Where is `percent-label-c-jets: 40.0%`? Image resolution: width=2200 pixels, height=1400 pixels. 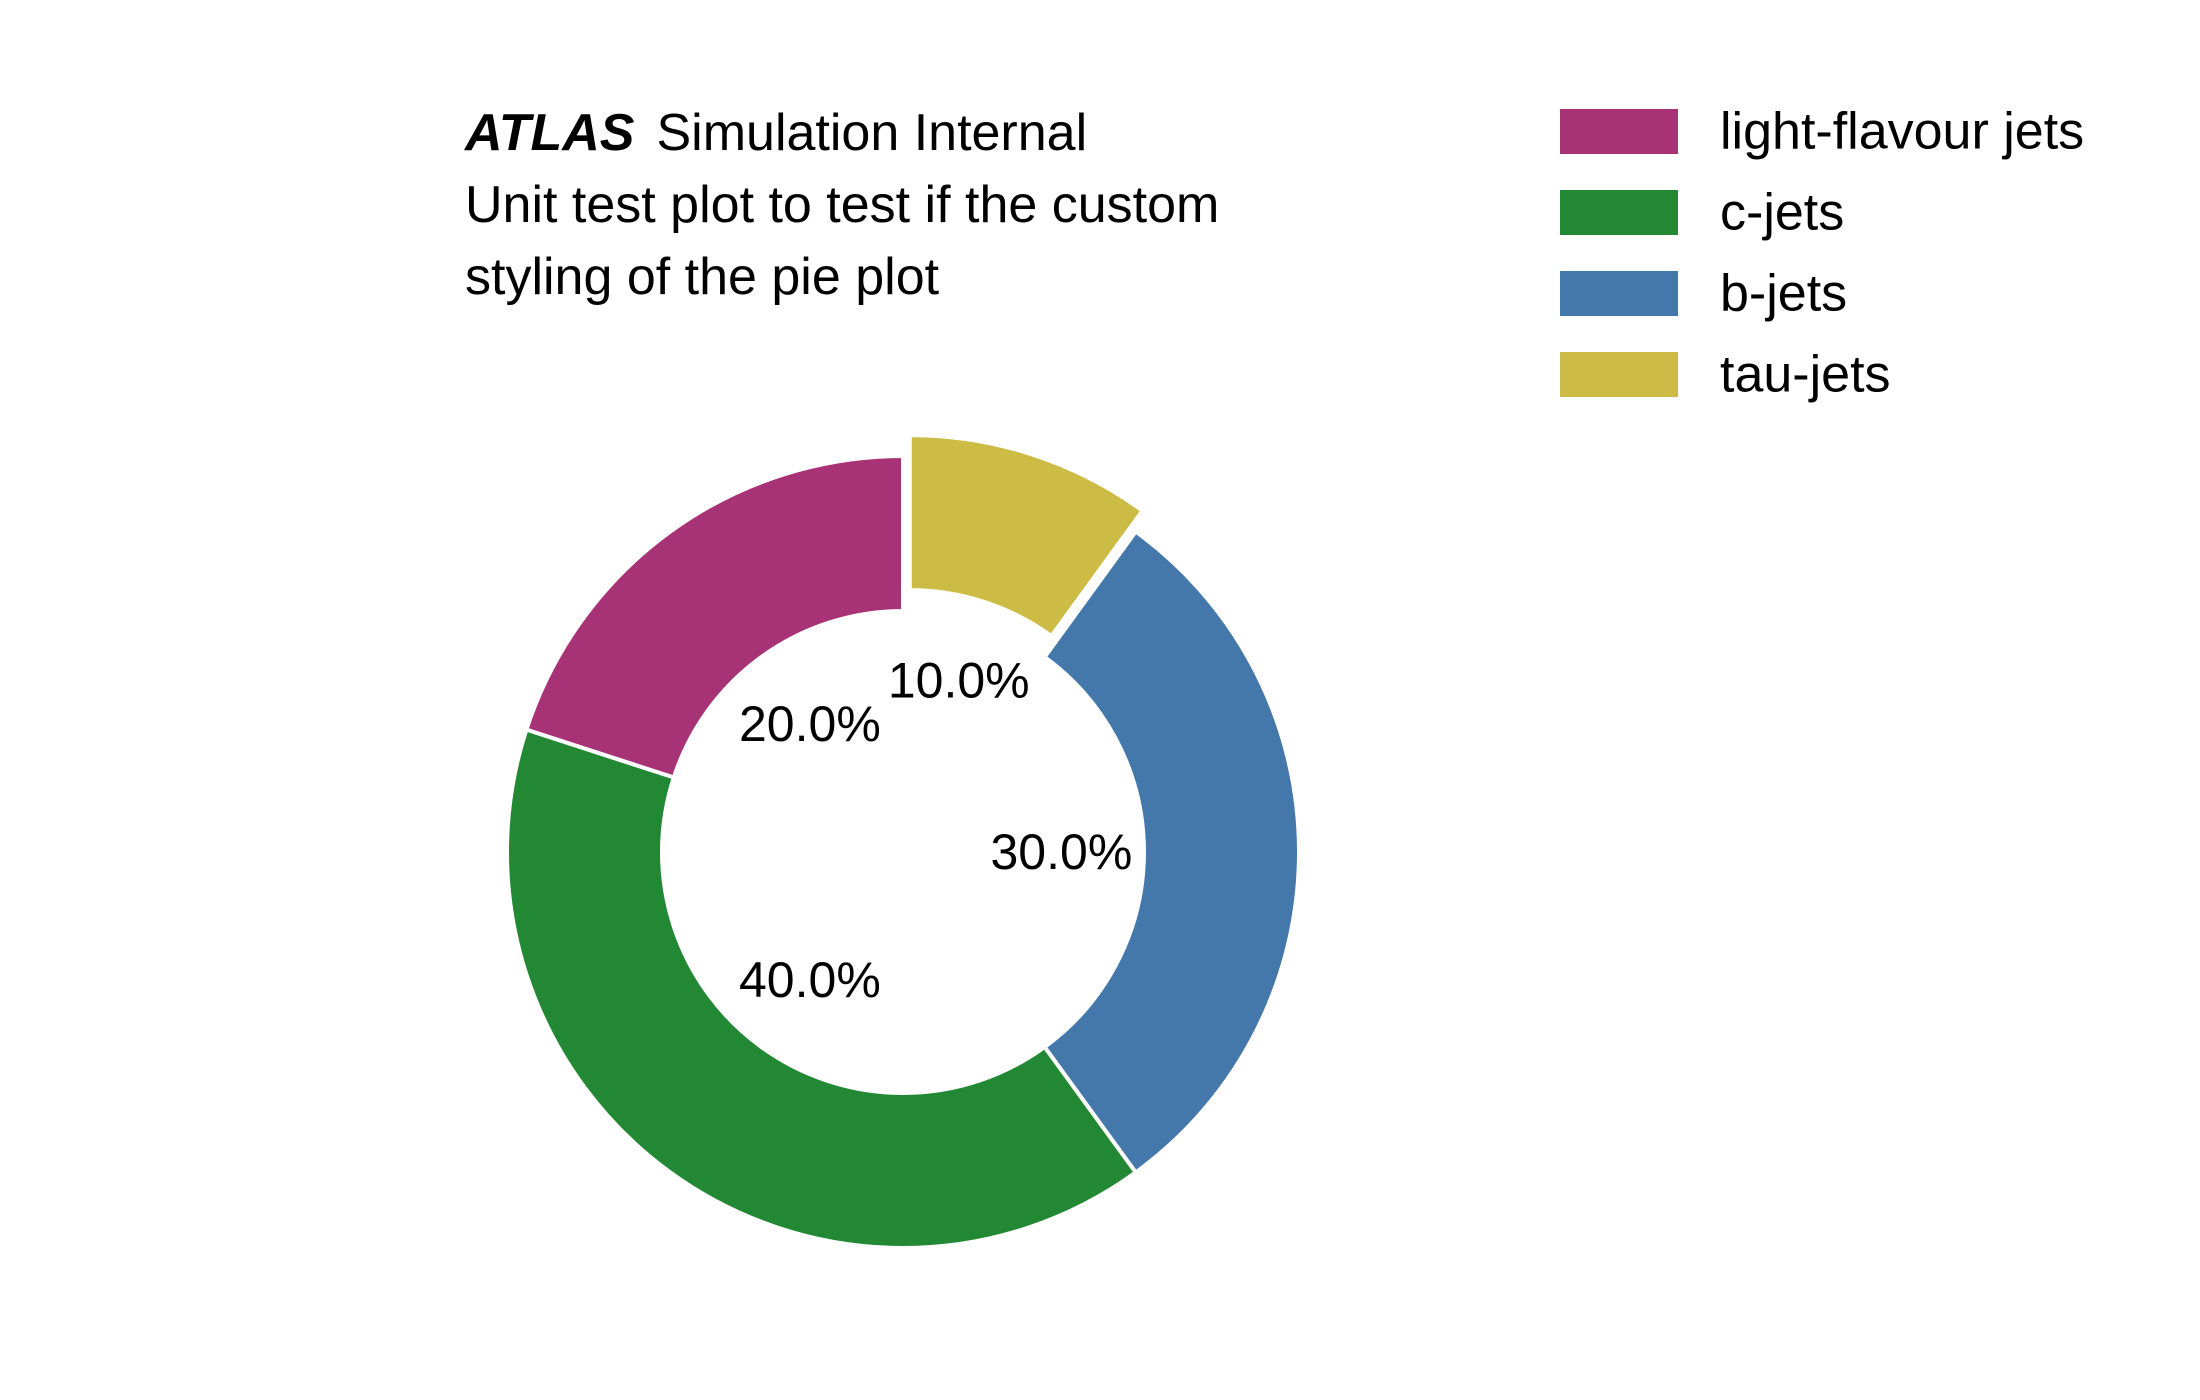
percent-label-c-jets: 40.0% is located at coordinates (810, 980).